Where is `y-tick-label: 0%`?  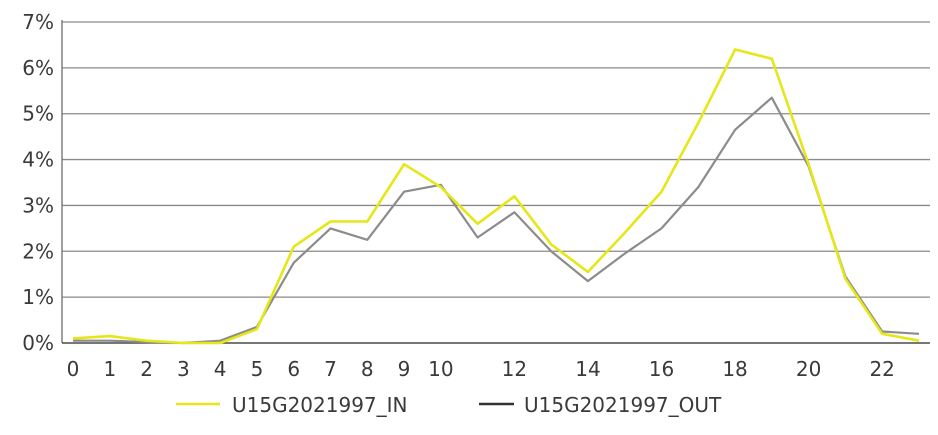 y-tick-label: 0% is located at coordinates (38, 343).